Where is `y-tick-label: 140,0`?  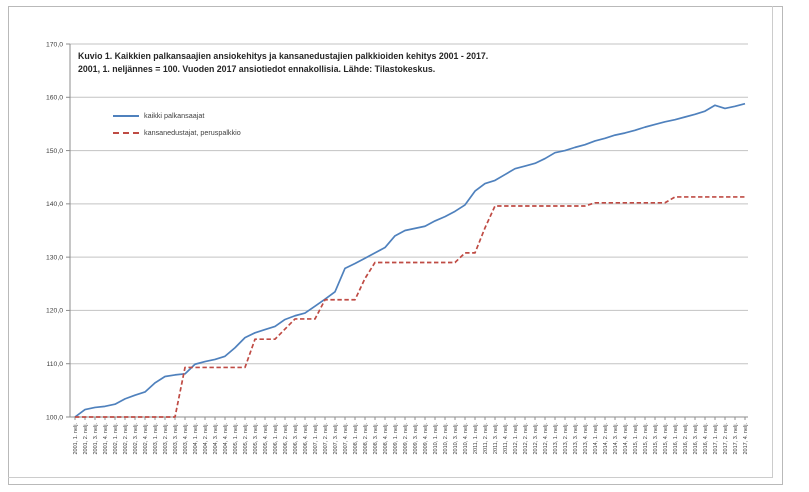
y-tick-label: 140,0 is located at coordinates (54, 204).